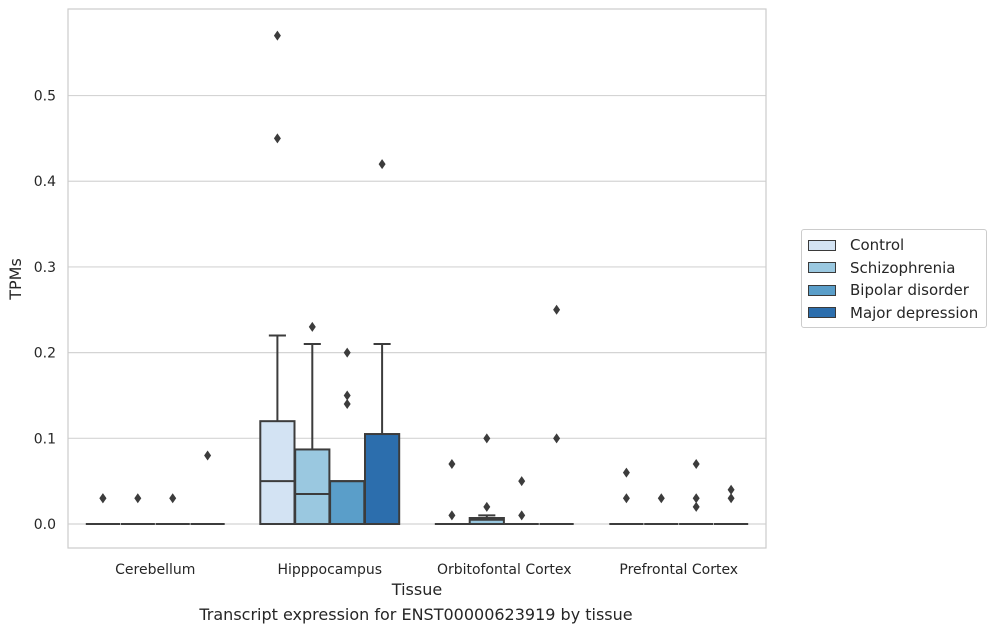  Describe the element at coordinates (678, 570) in the screenshot. I see `x-tick-label: Prefrontal Cortex` at that location.